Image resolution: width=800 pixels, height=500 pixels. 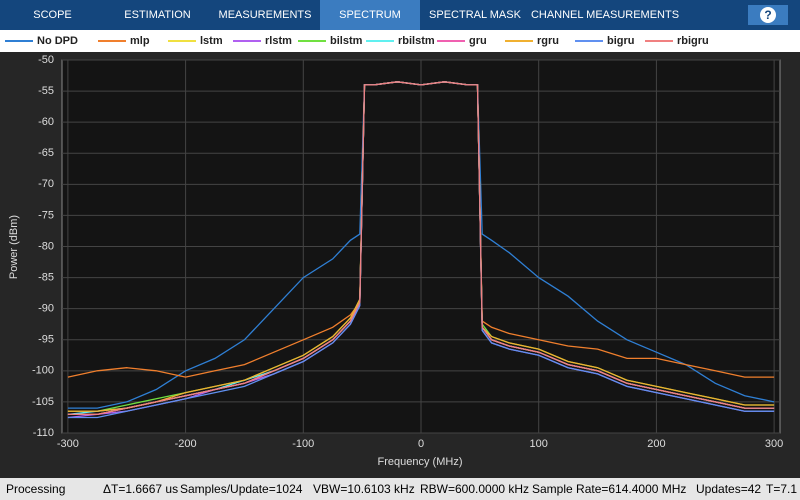 I want to click on x-tick-label: -300, so click(x=68, y=444).